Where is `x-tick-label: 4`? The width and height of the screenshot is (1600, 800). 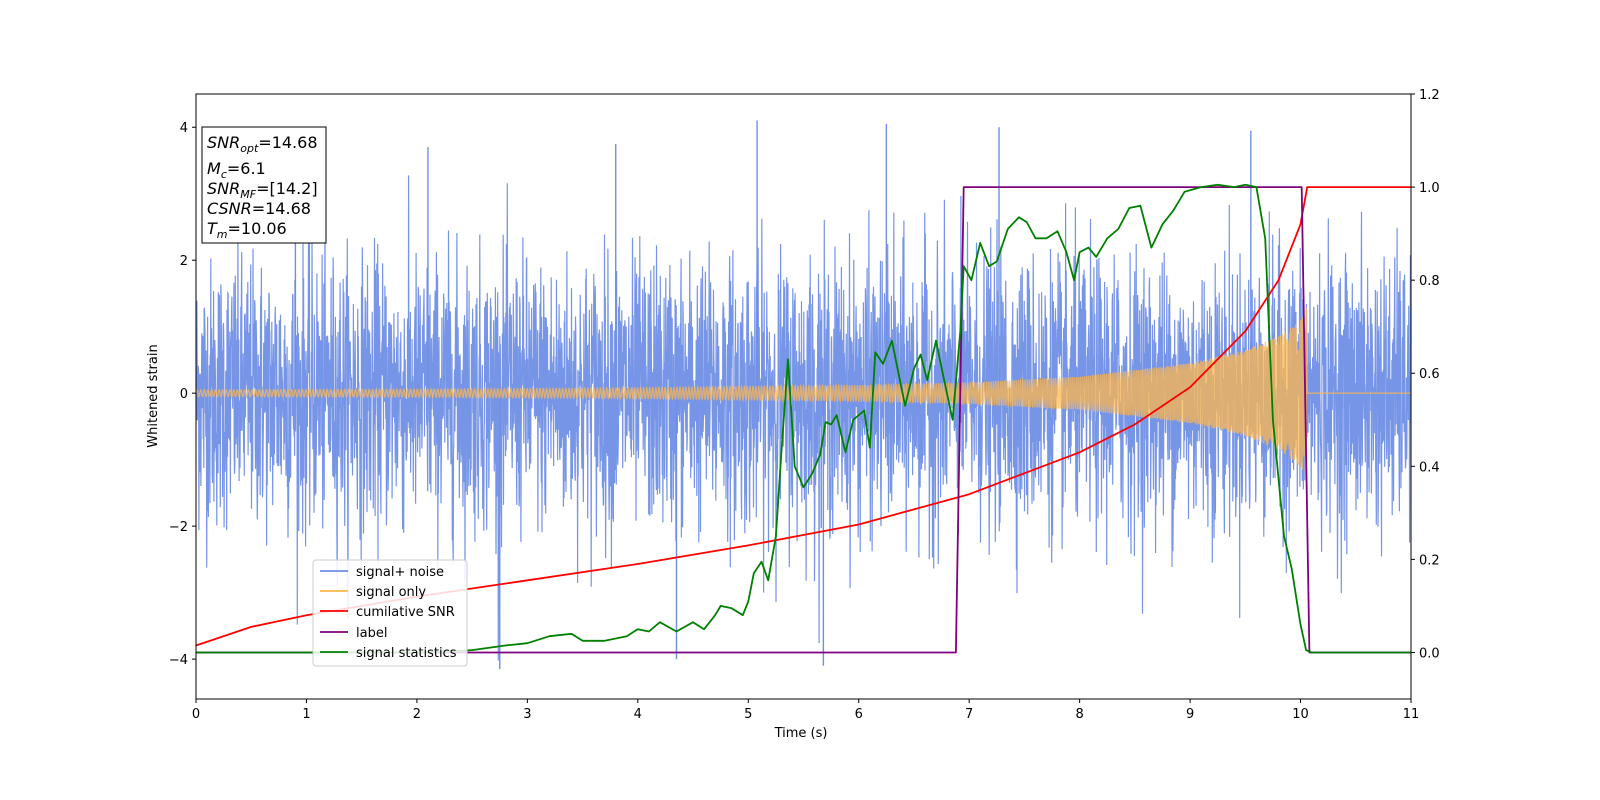 x-tick-label: 4 is located at coordinates (638, 714).